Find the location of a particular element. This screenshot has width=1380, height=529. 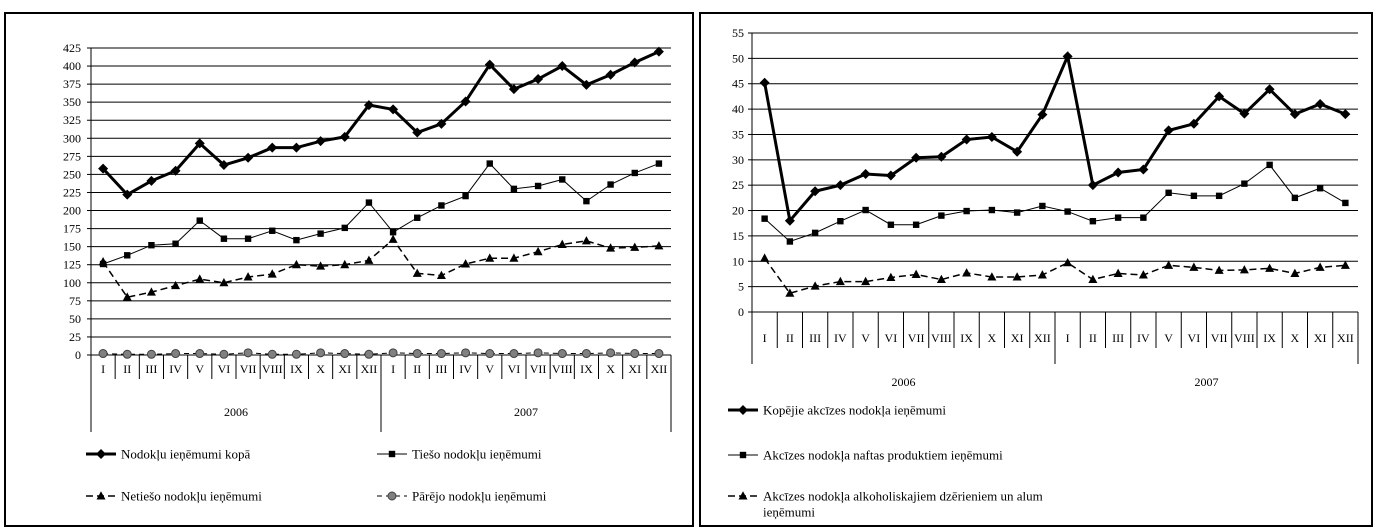

x-month-label: II is located at coordinates (127, 369).